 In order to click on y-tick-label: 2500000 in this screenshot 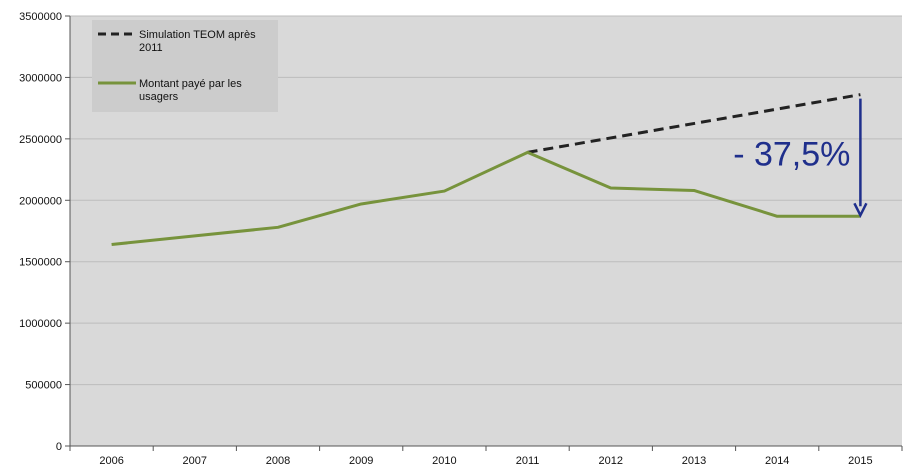, I will do `click(40, 140)`.